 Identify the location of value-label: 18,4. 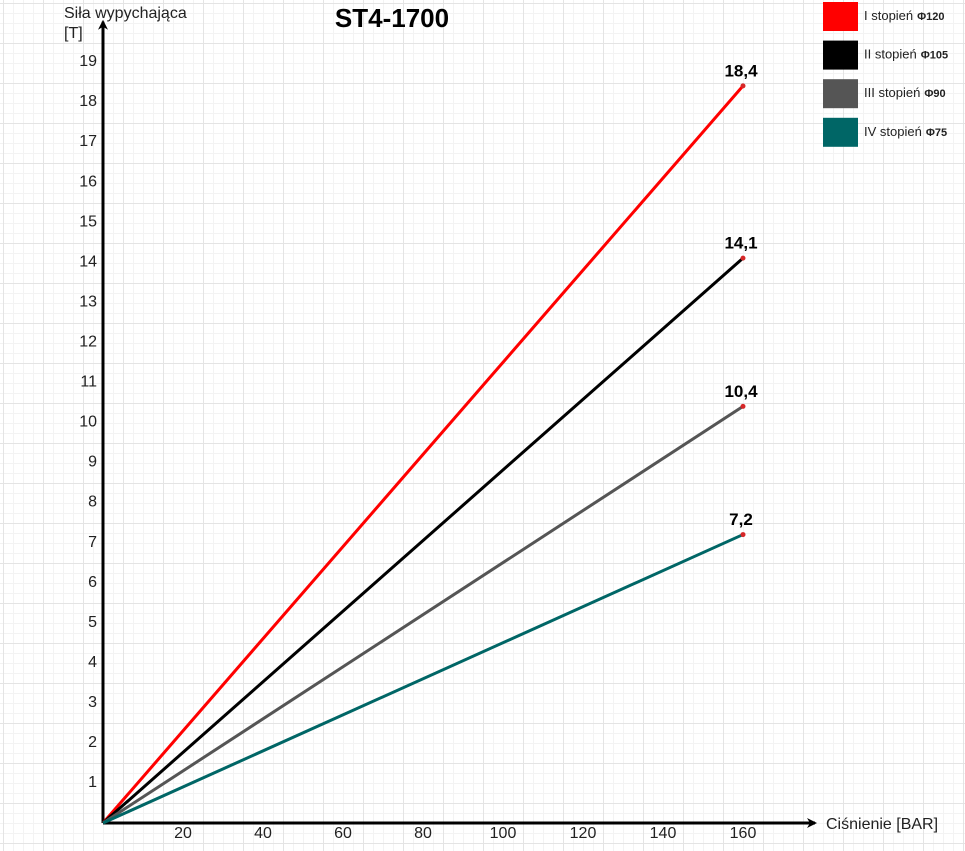
(741, 70).